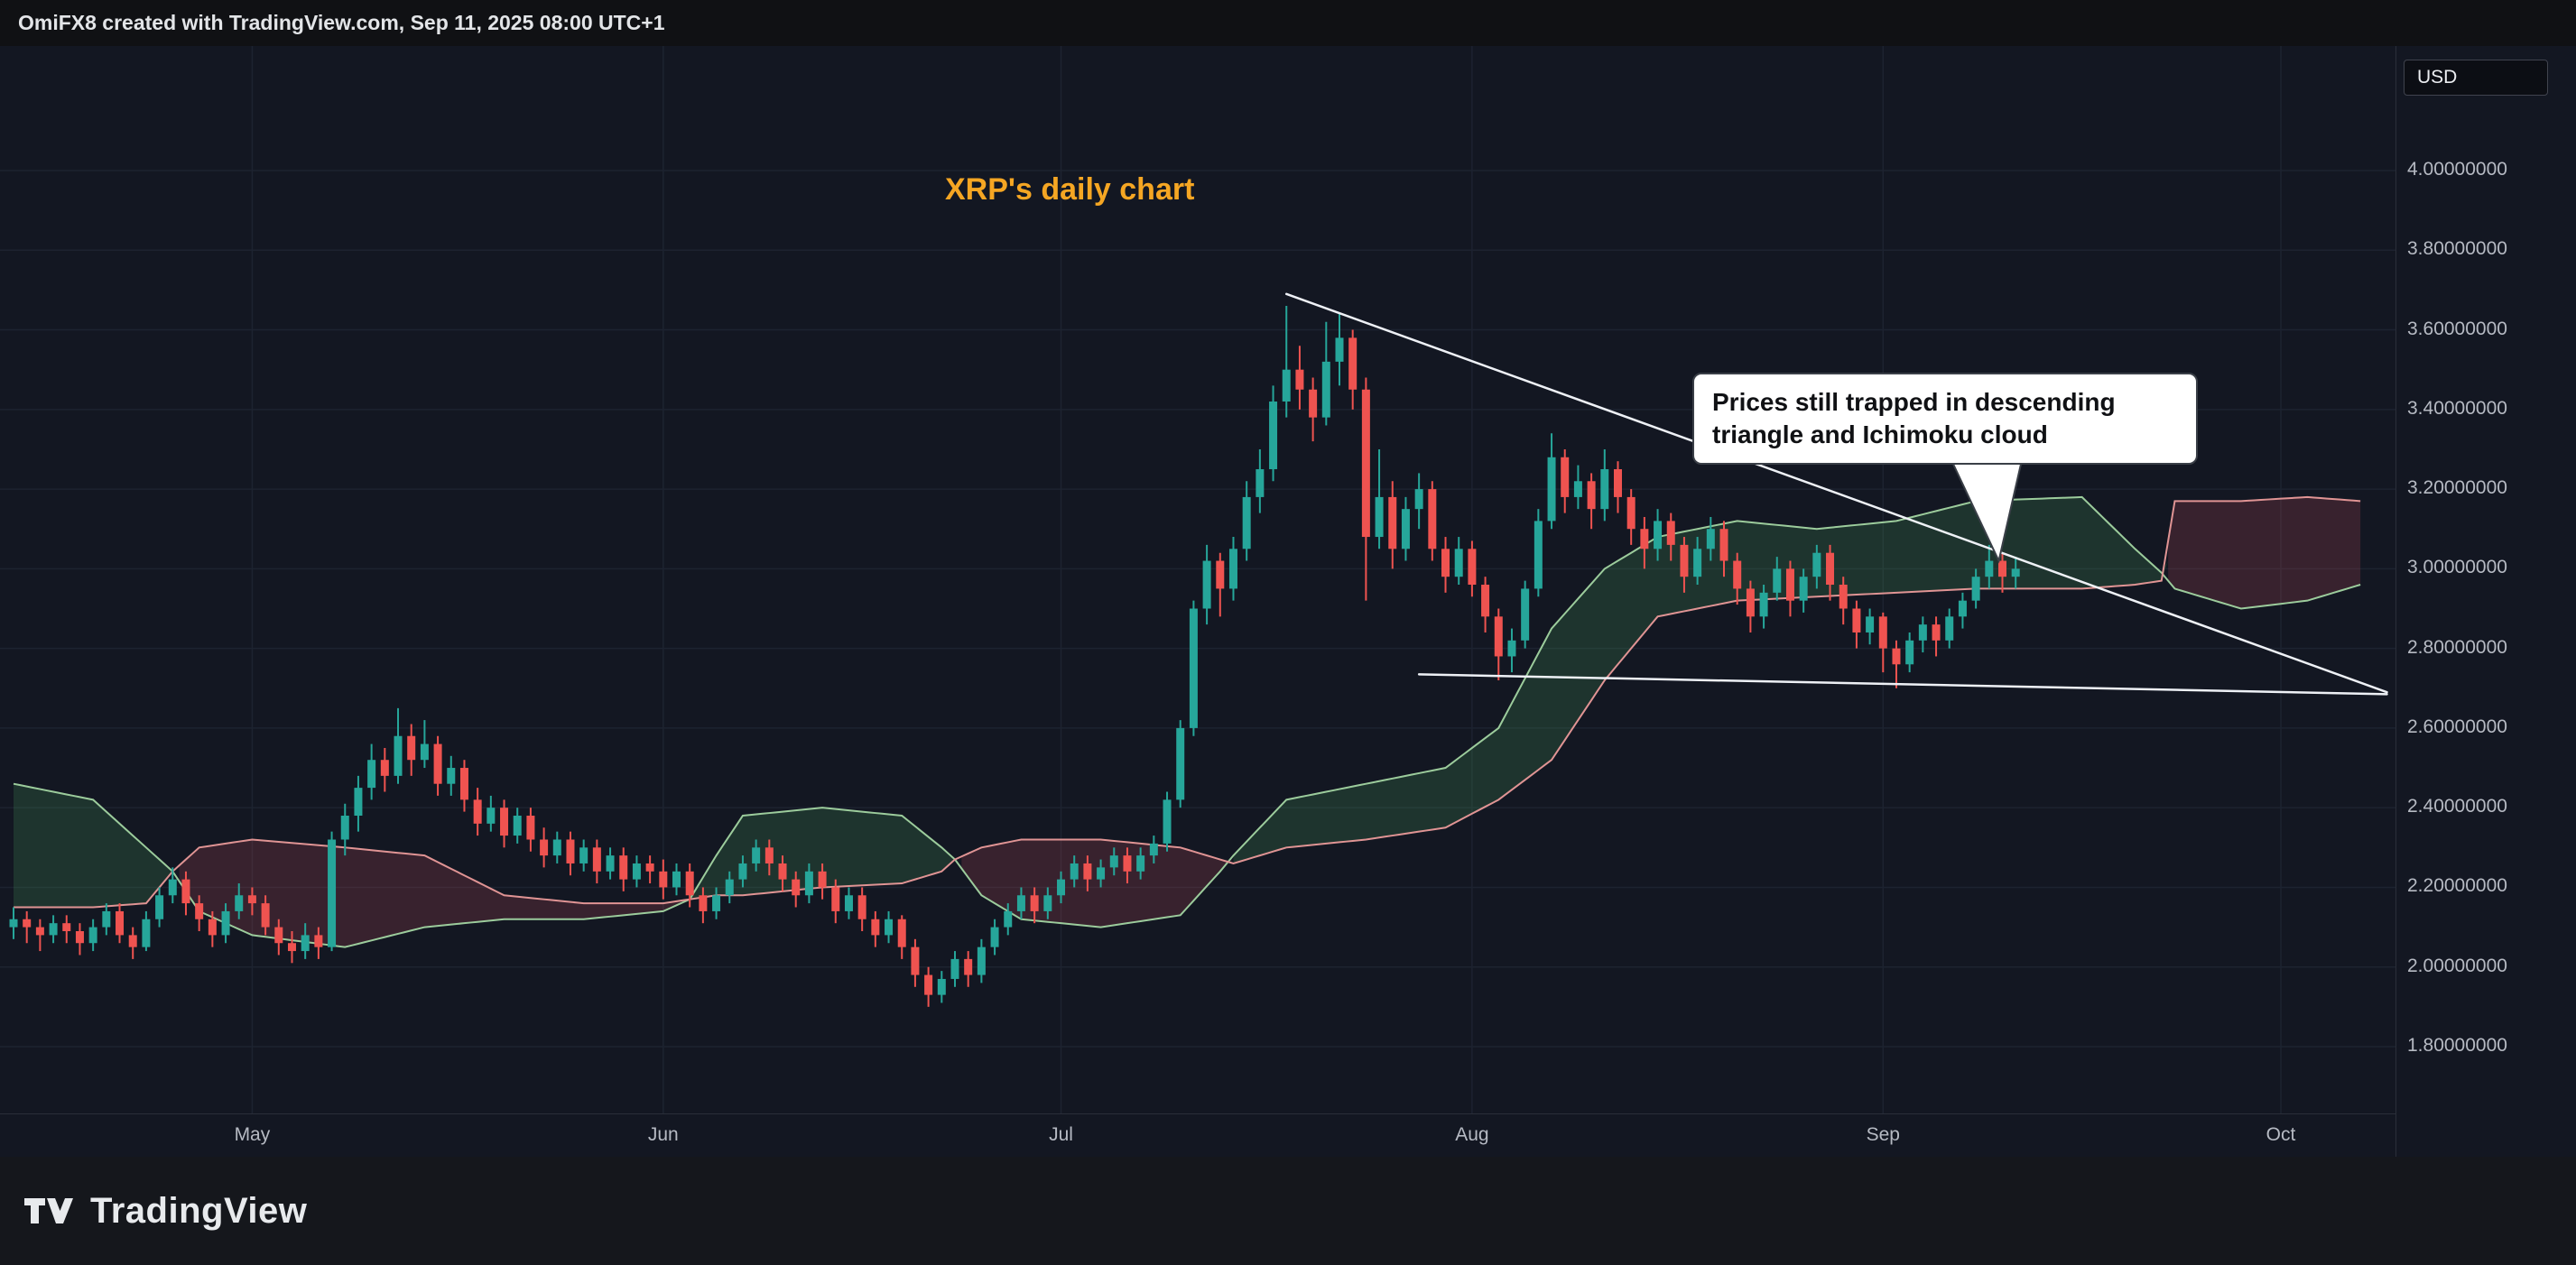 The width and height of the screenshot is (2576, 1265). What do you see at coordinates (2457, 1045) in the screenshot?
I see `price-axis-label: 1.80000000` at bounding box center [2457, 1045].